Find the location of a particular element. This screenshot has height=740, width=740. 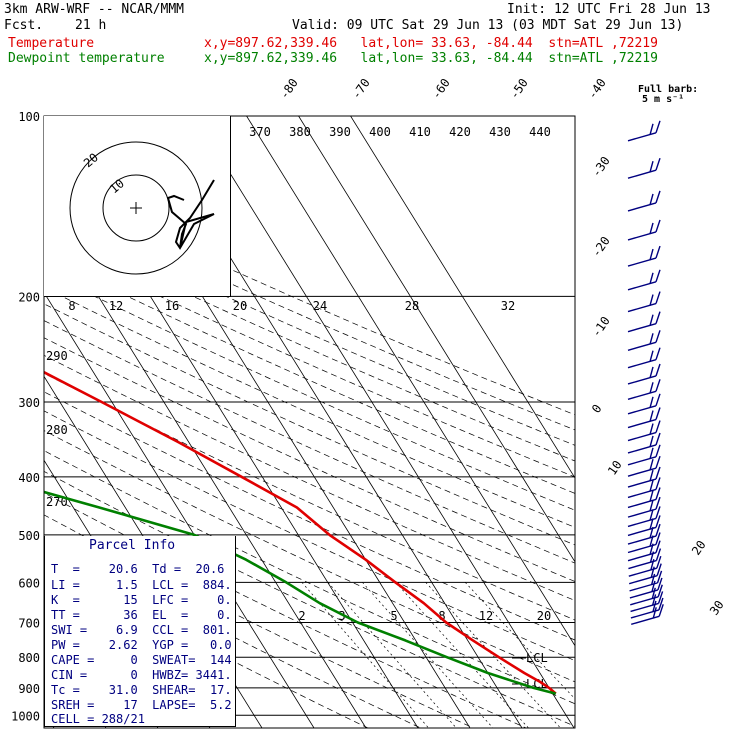

theta-label: 370 is located at coordinates (260, 132).